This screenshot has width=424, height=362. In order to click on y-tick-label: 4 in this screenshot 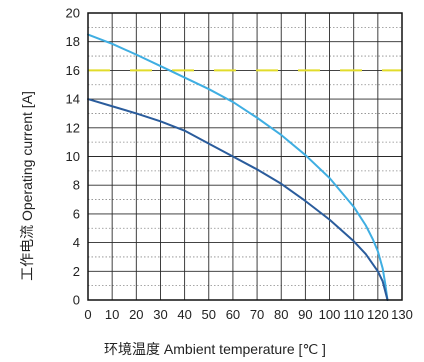, I will do `click(76, 242)`.